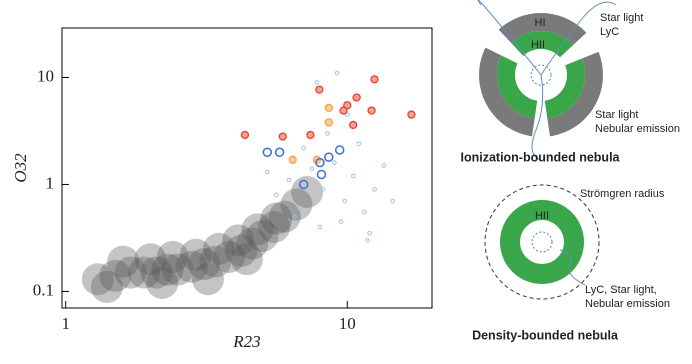 The height and width of the screenshot is (364, 692). What do you see at coordinates (637, 129) in the screenshot?
I see `top-label: Nebular emission` at bounding box center [637, 129].